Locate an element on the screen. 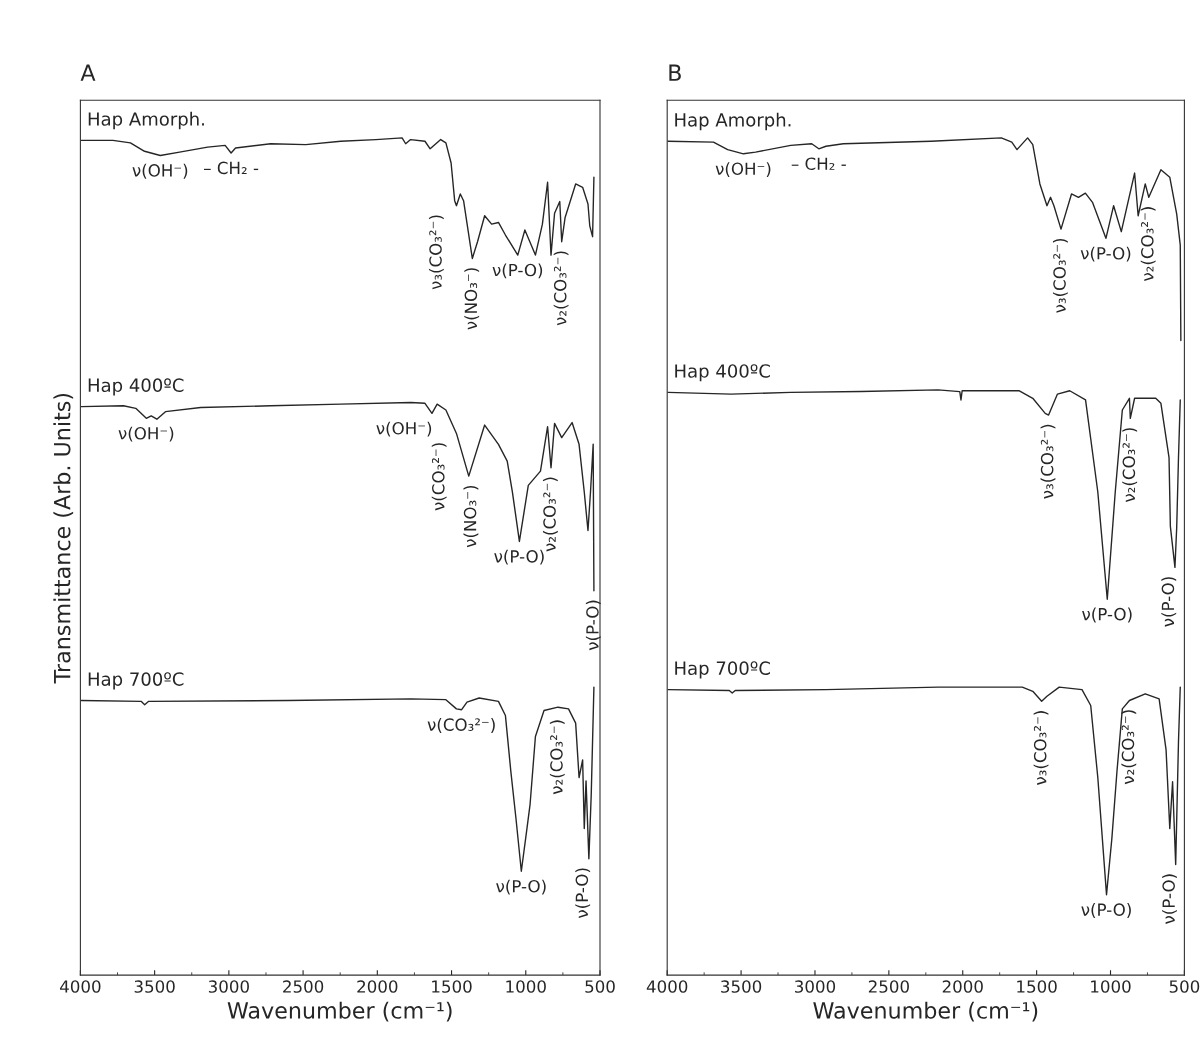  chart-title: B is located at coordinates (675, 72).